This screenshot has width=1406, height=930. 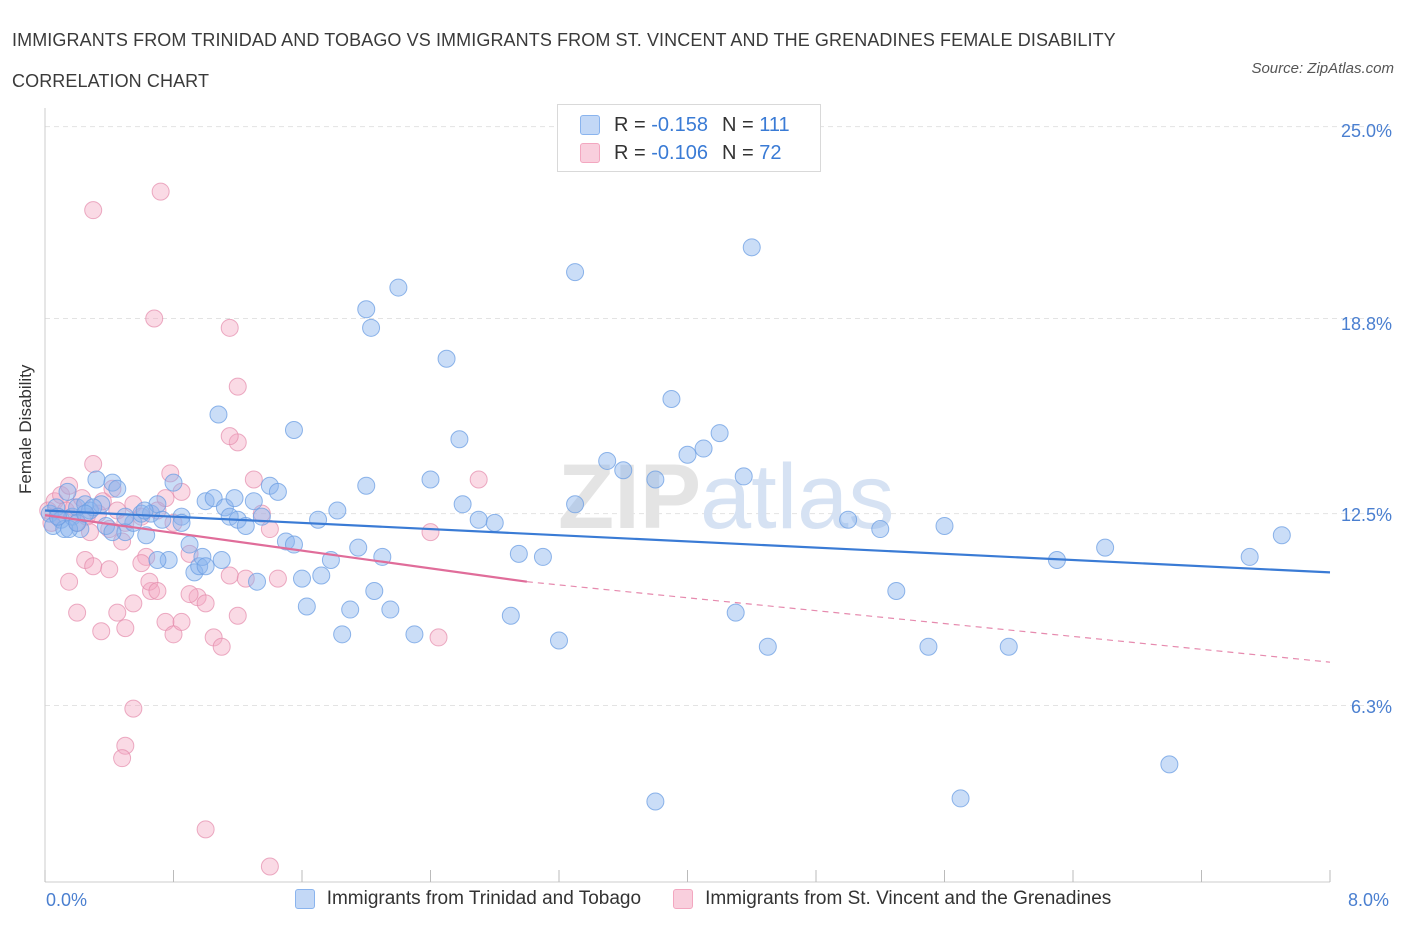 What do you see at coordinates (1366, 324) in the screenshot?
I see `y-tick-label: 18.8%` at bounding box center [1366, 324].